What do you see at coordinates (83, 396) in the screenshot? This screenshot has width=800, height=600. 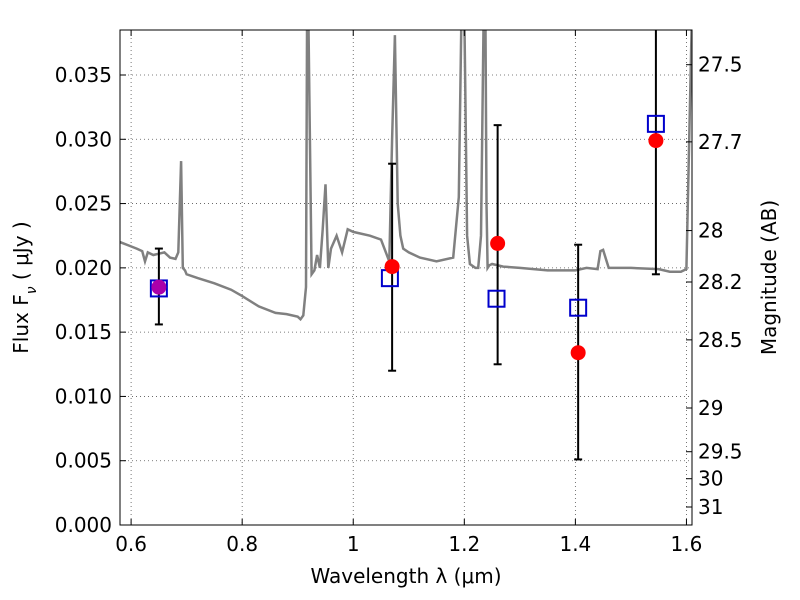 I see `y-tick-label: 0.010` at bounding box center [83, 396].